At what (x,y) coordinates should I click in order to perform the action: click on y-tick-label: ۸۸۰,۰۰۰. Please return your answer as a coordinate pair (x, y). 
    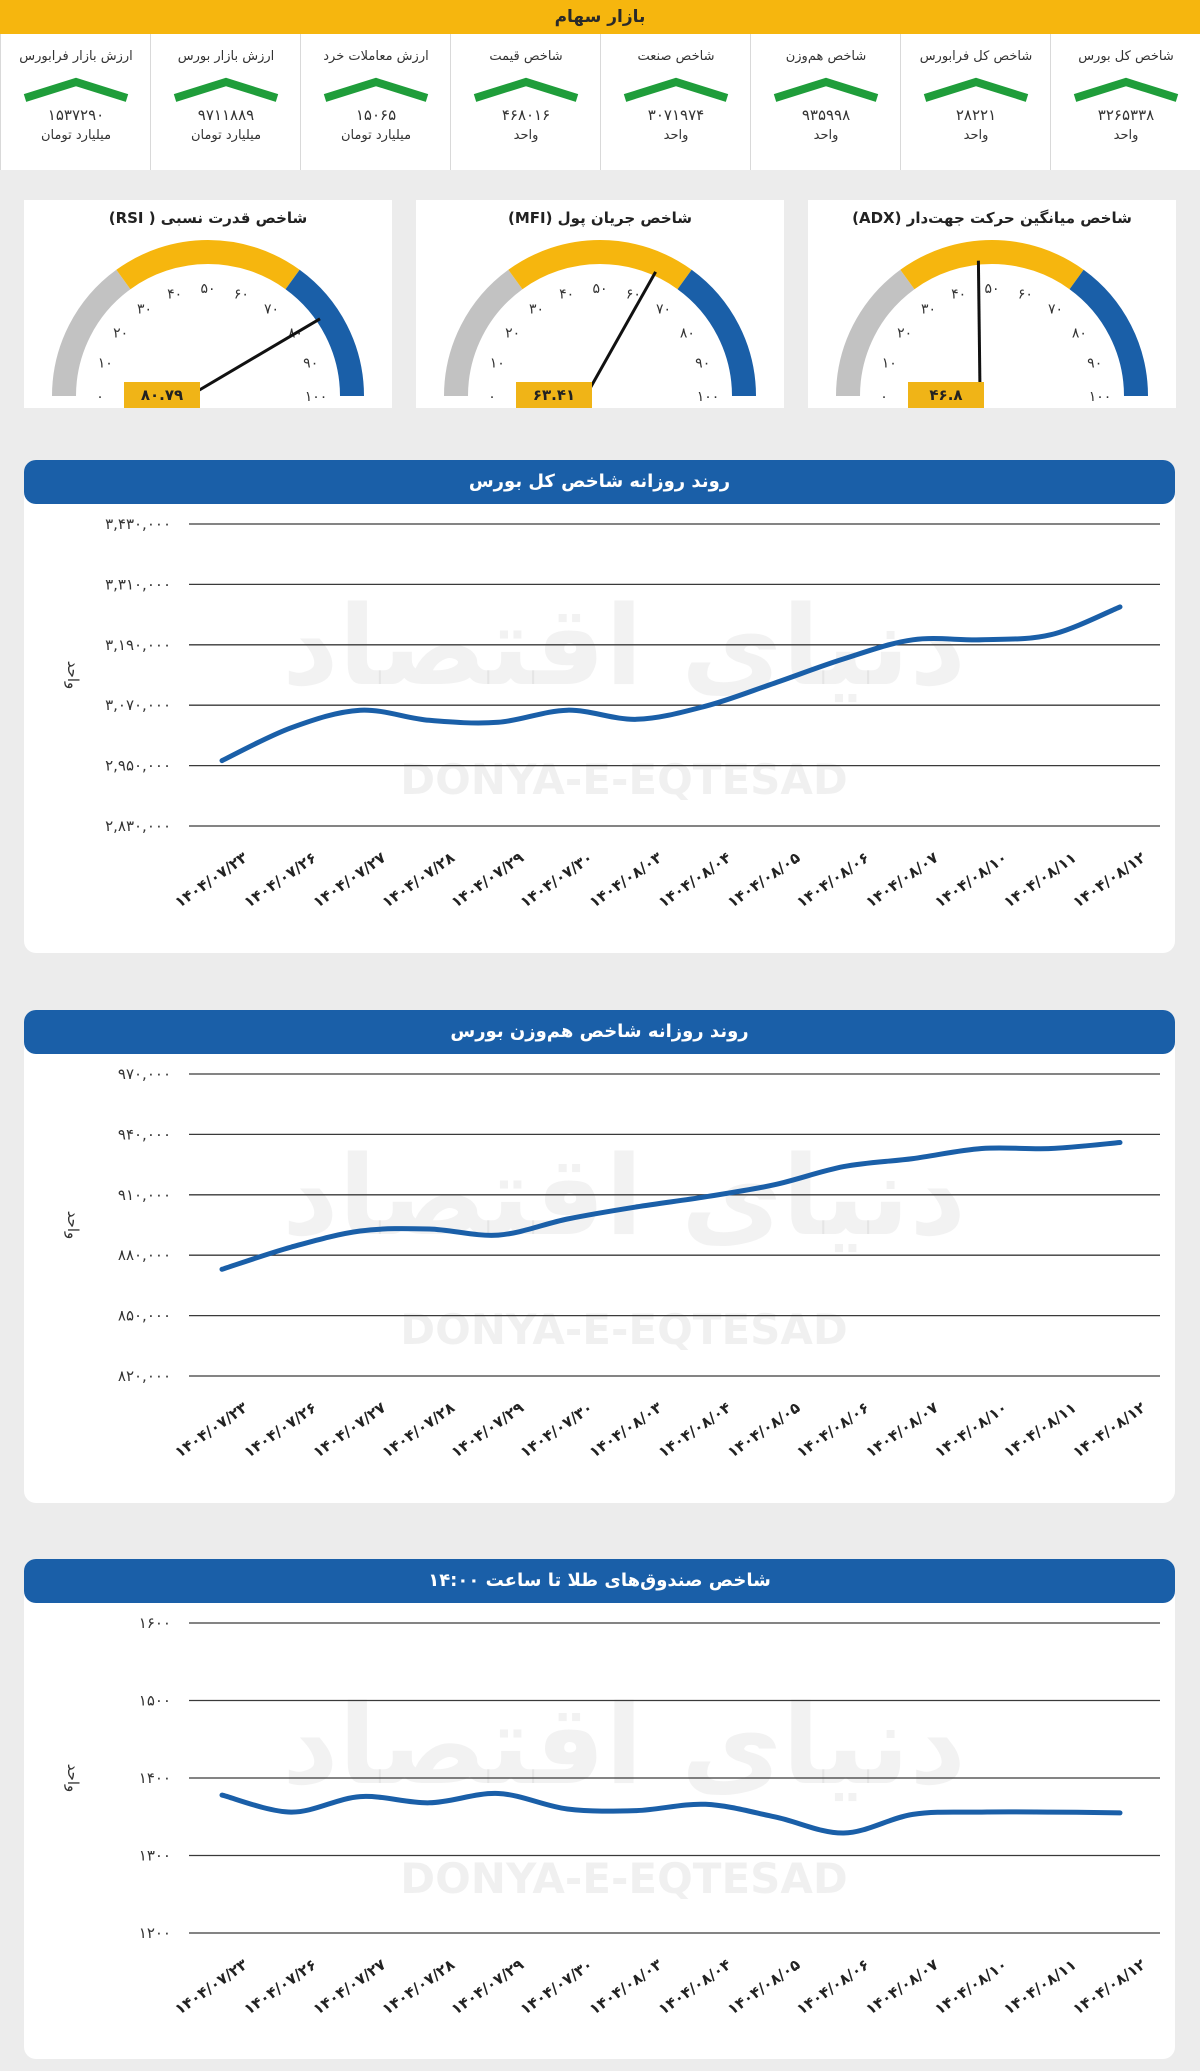
    Looking at the image, I should click on (144, 1255).